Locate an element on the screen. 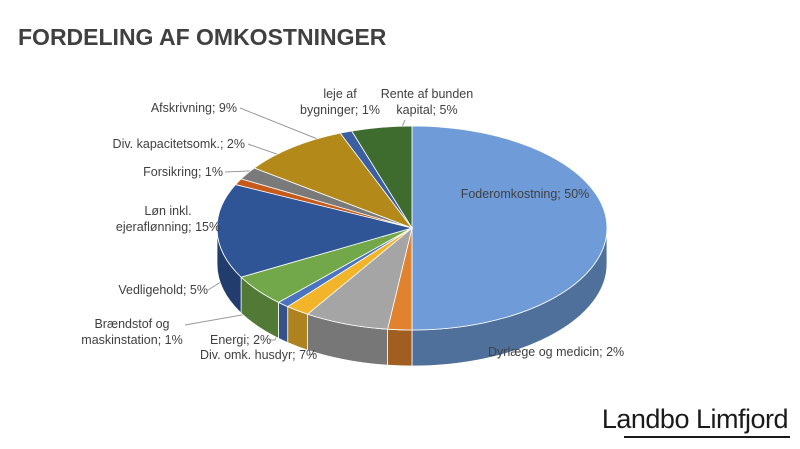 The height and width of the screenshot is (449, 800). data-label: Løn inkl. ejeraflønning; 15% is located at coordinates (168, 219).